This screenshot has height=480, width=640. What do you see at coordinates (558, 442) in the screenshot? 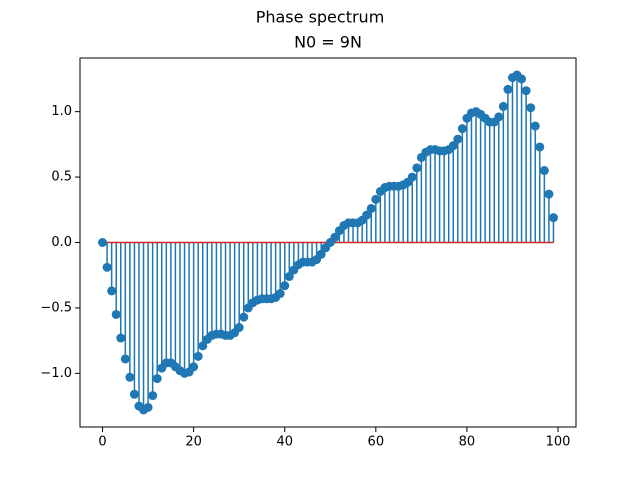
I see `x-tick-label: 100` at bounding box center [558, 442].